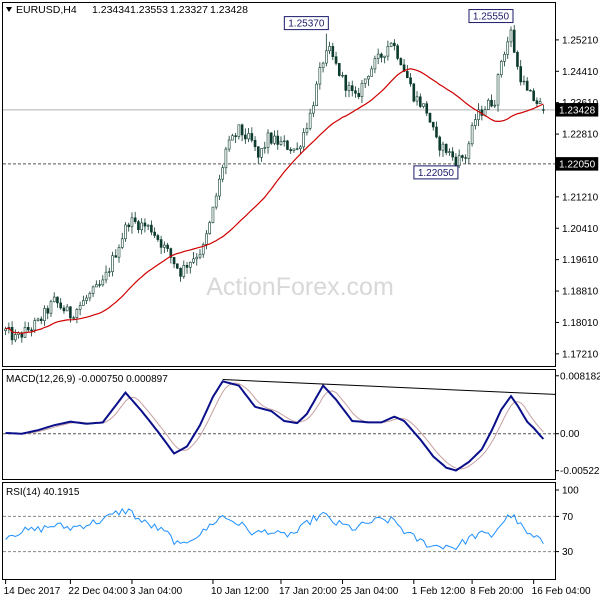 The image size is (600, 600). What do you see at coordinates (580, 40) in the screenshot?
I see `price-tick-label: 1.25210` at bounding box center [580, 40].